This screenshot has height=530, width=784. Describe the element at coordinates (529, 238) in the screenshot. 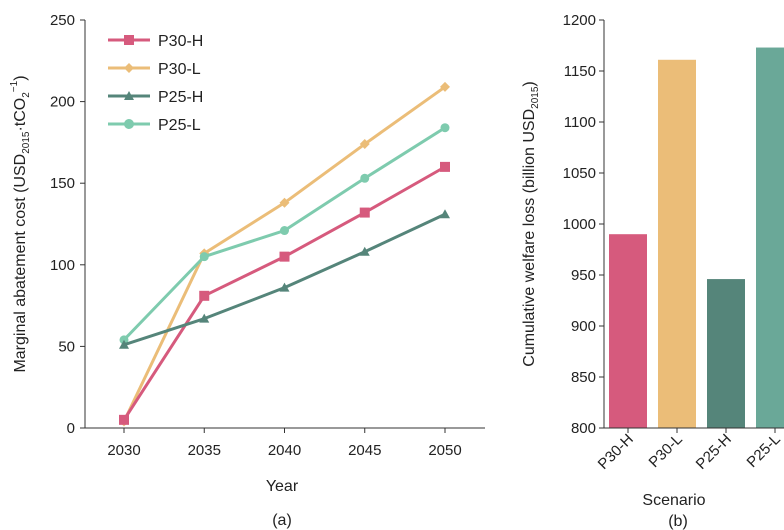

I see `bar-y-label-main: Cumulative welfare loss (billion USD` at that location.